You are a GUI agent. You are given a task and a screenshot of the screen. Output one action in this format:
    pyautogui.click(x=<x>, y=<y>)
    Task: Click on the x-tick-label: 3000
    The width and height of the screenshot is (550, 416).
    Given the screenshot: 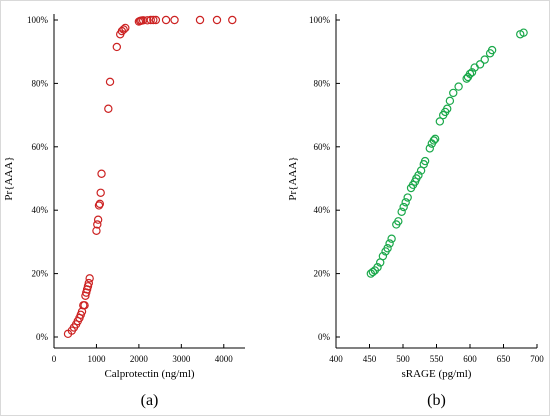 What is the action you would take?
    pyautogui.click(x=181, y=359)
    